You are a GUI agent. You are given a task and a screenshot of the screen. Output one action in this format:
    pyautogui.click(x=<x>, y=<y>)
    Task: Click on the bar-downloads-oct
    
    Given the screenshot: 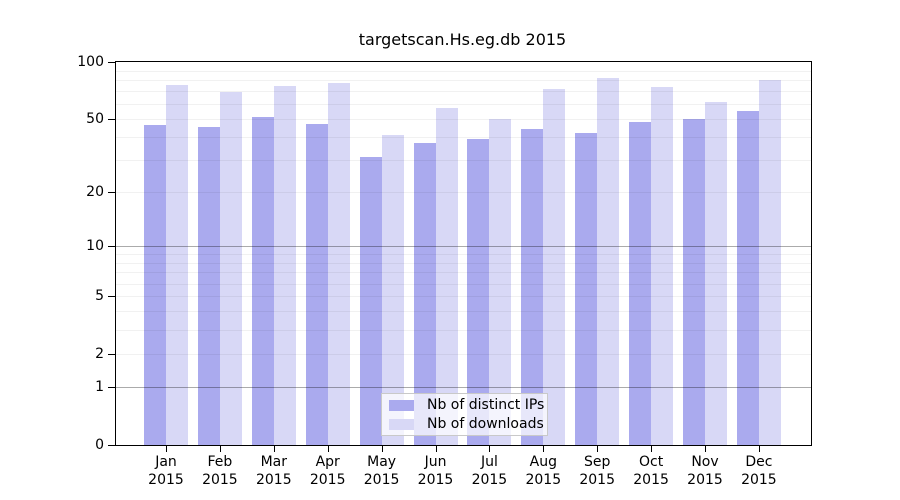 What is the action you would take?
    pyautogui.click(x=662, y=265)
    